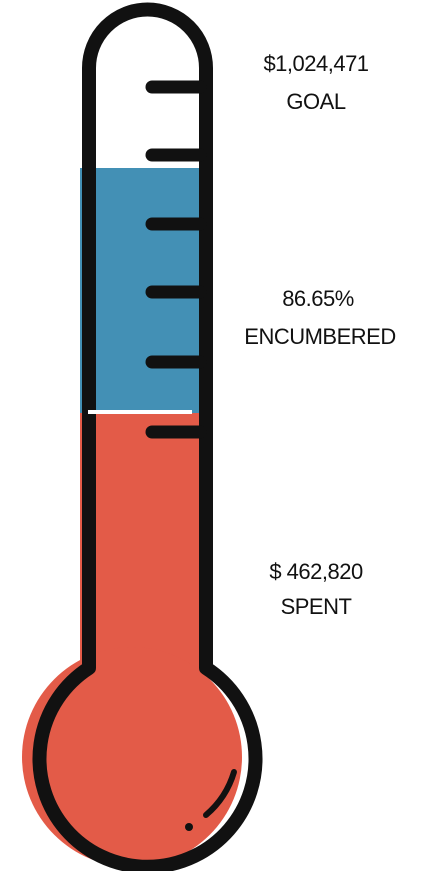 This screenshot has width=430, height=871. What do you see at coordinates (316, 571) in the screenshot?
I see `spent-amount: $ 462,820` at bounding box center [316, 571].